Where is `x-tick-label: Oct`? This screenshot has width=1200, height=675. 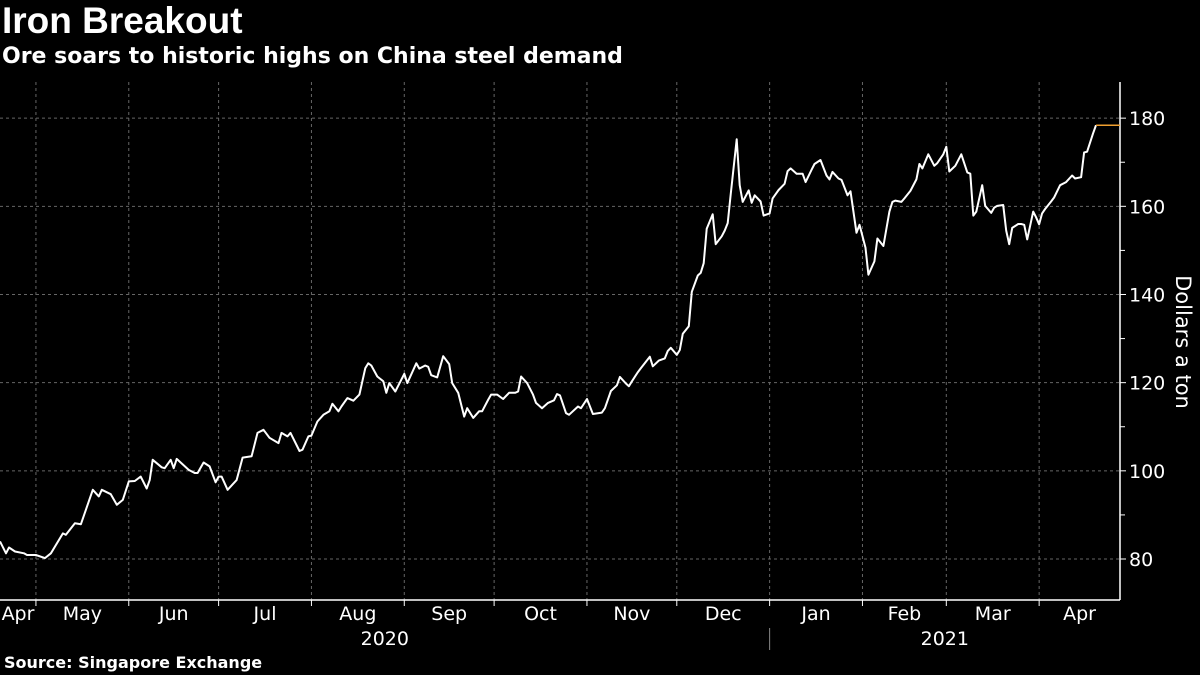
x-tick-label: Oct is located at coordinates (540, 614).